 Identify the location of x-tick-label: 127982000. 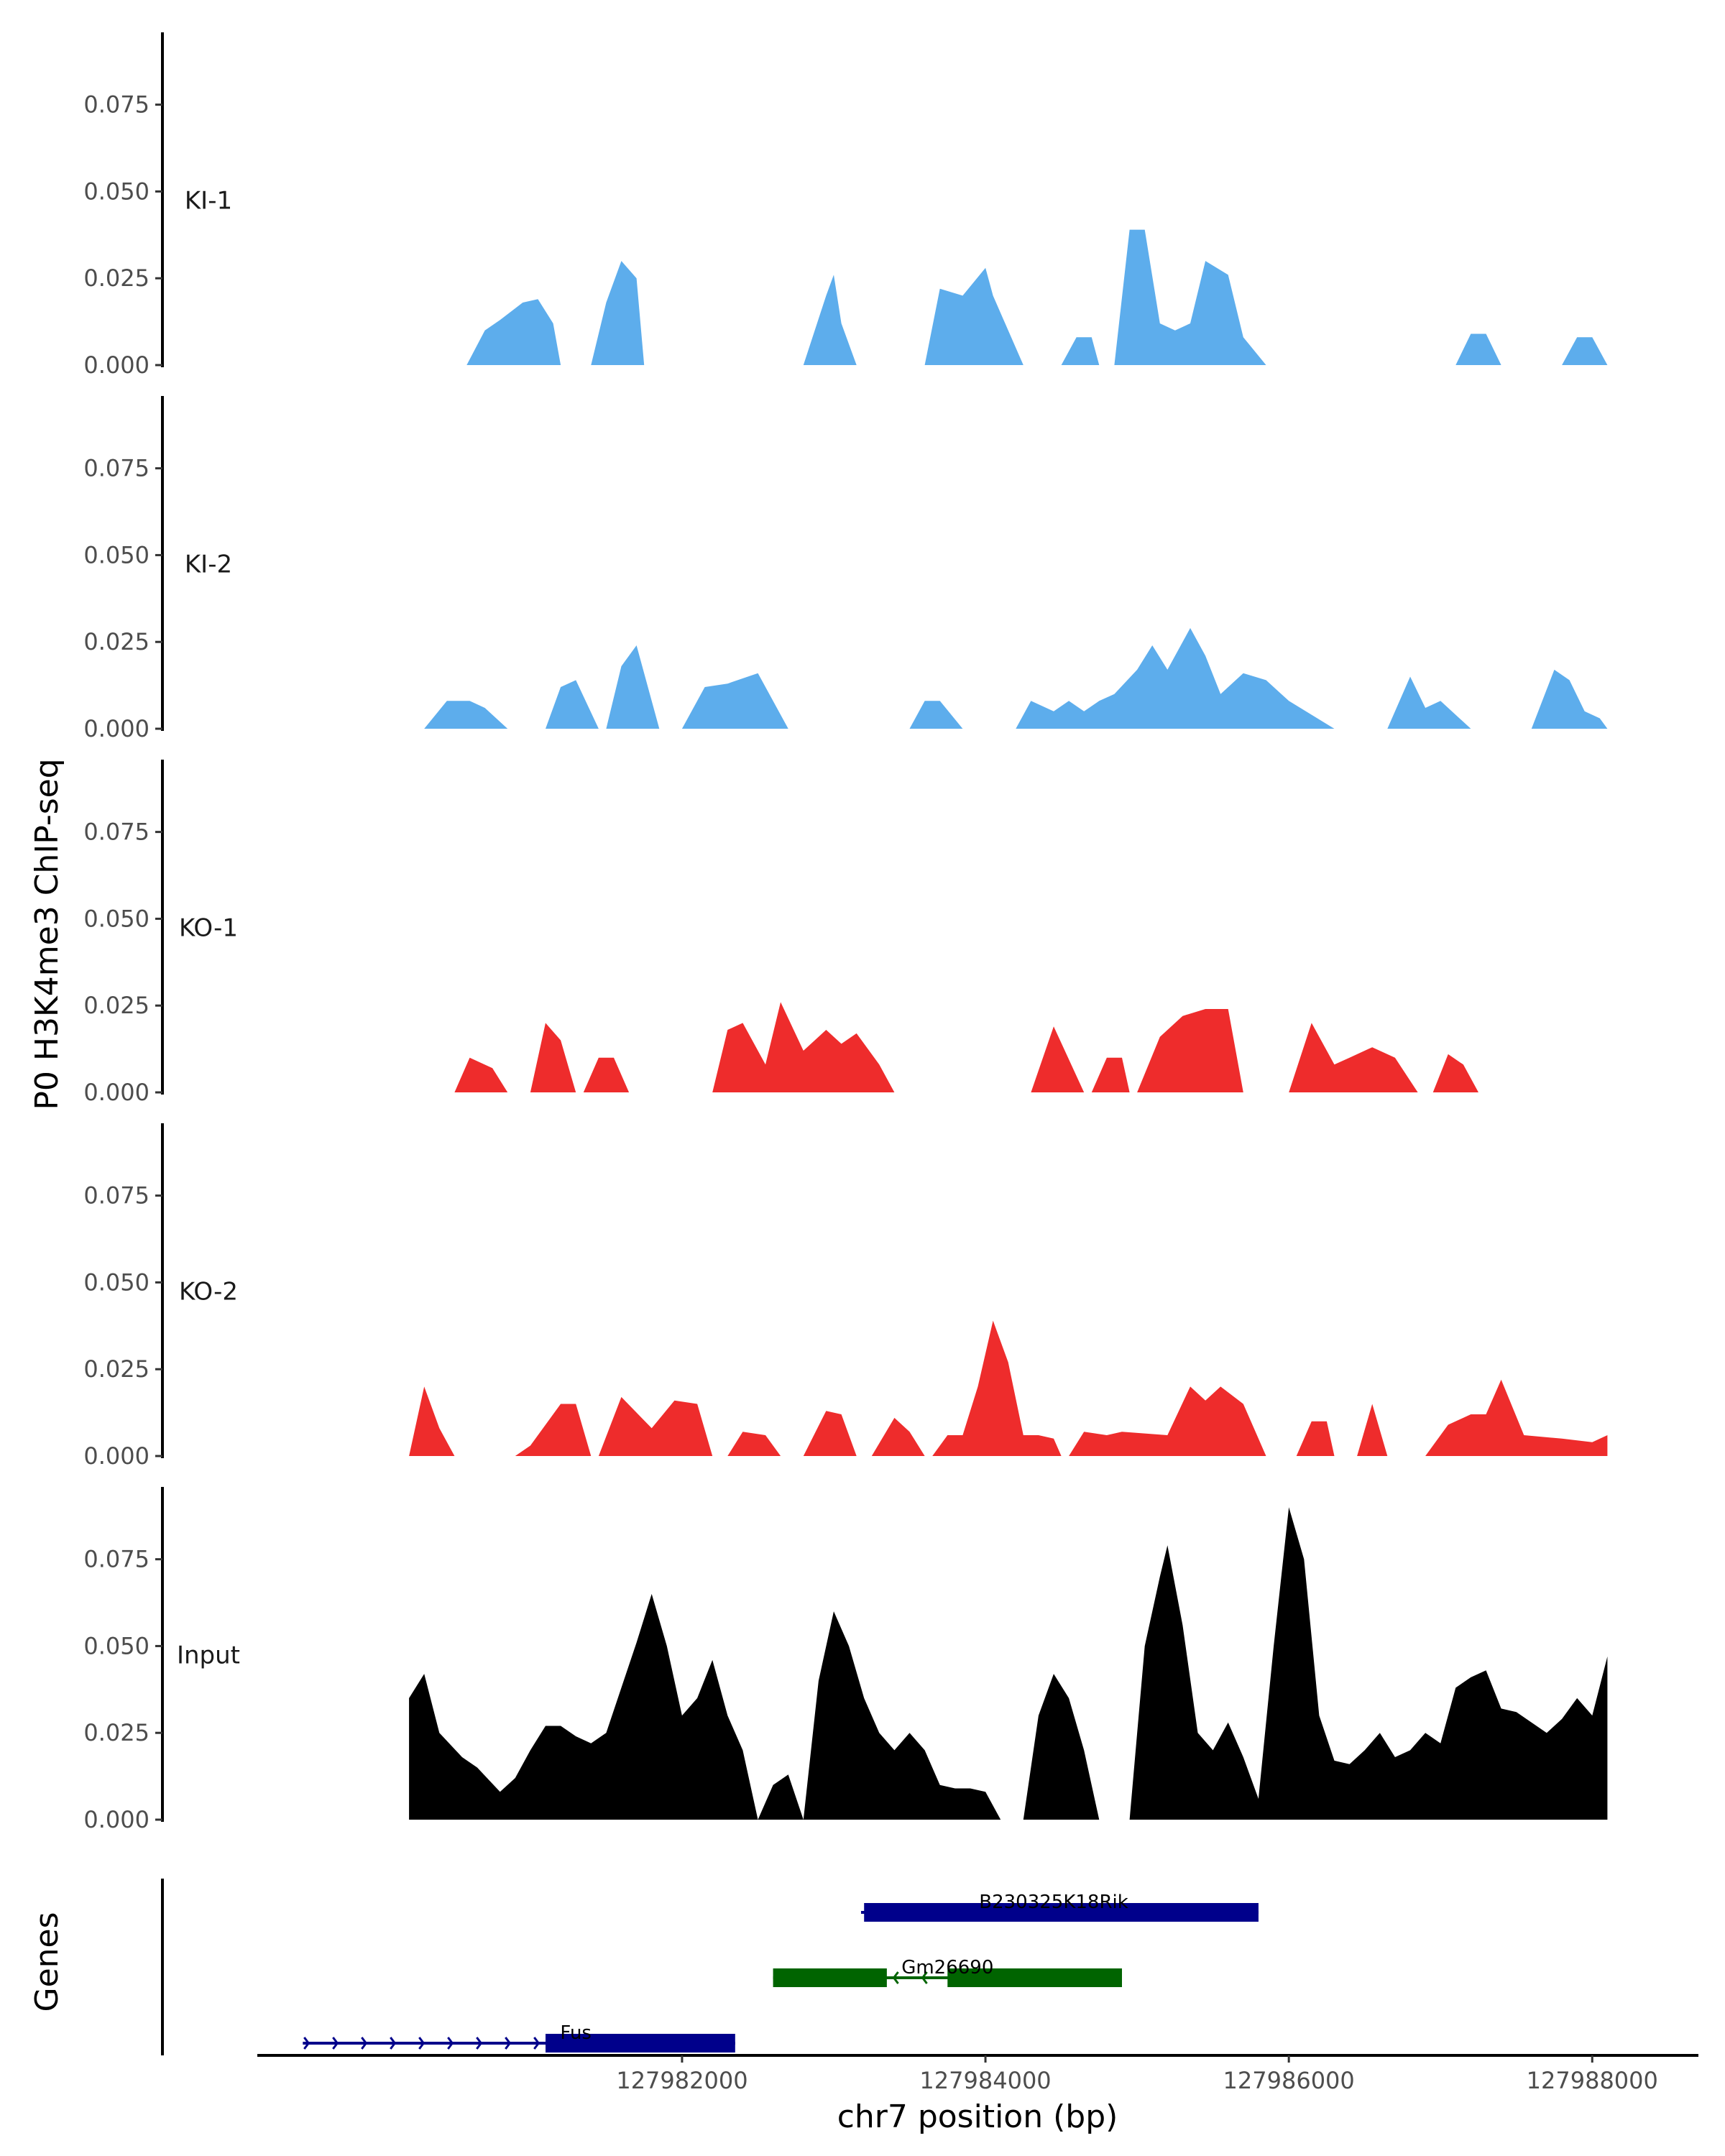
(682, 2080).